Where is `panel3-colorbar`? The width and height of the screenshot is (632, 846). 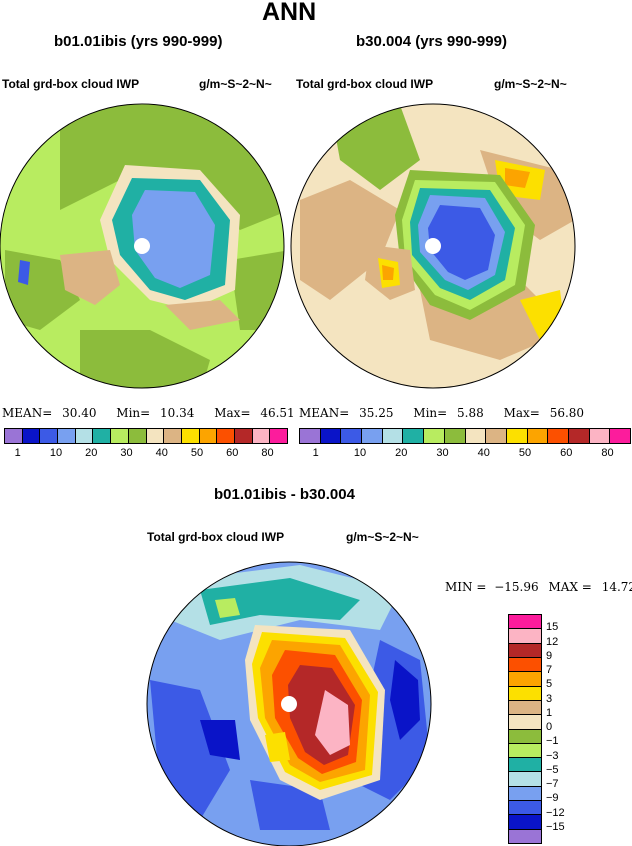
panel3-colorbar is located at coordinates (525, 729).